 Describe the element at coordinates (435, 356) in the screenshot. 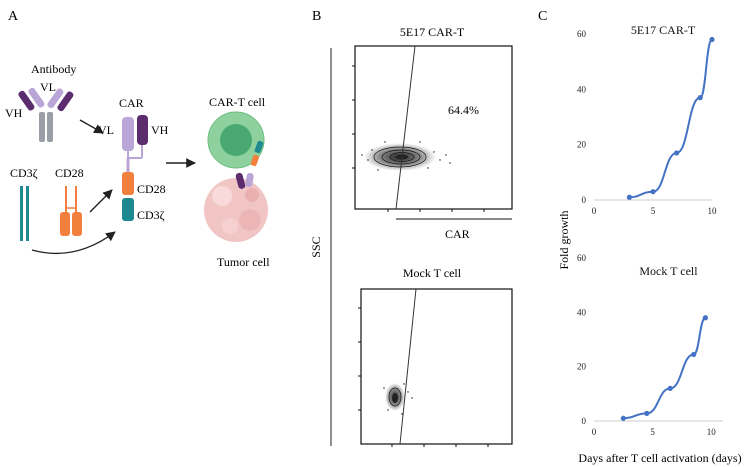

I see `flow-plot-mock: Mock T cell` at that location.